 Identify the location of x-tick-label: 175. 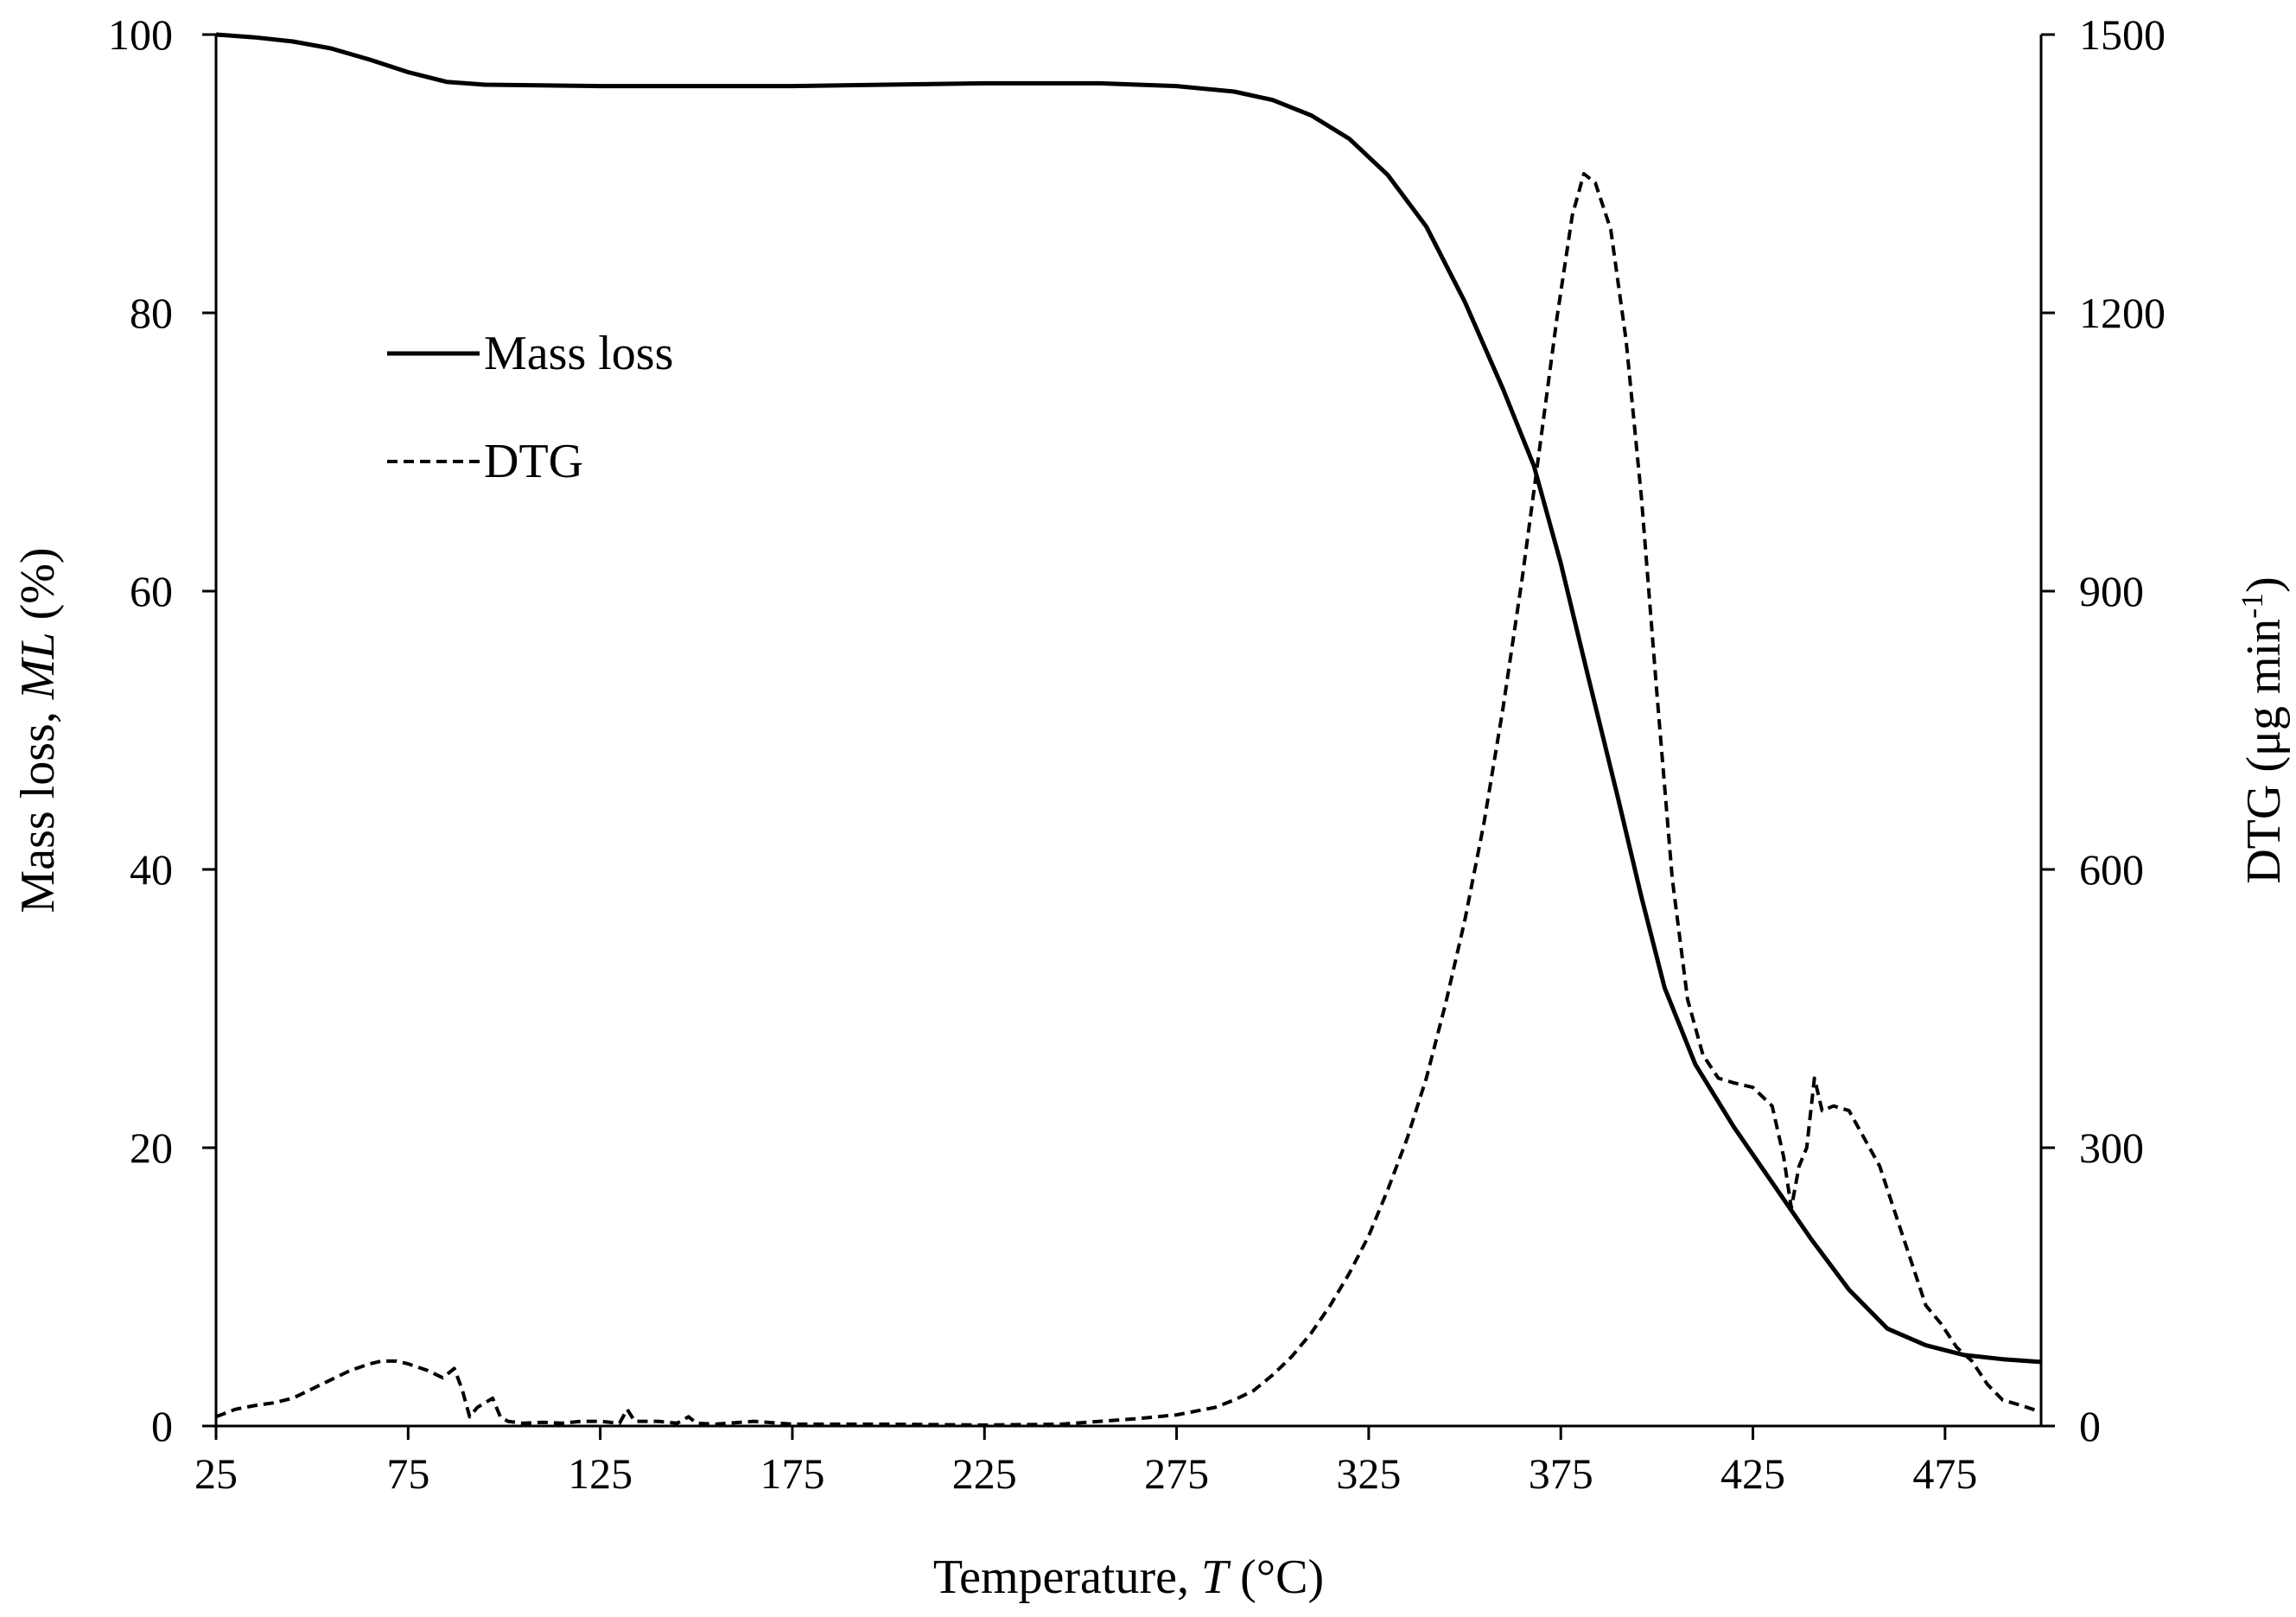
(792, 1473).